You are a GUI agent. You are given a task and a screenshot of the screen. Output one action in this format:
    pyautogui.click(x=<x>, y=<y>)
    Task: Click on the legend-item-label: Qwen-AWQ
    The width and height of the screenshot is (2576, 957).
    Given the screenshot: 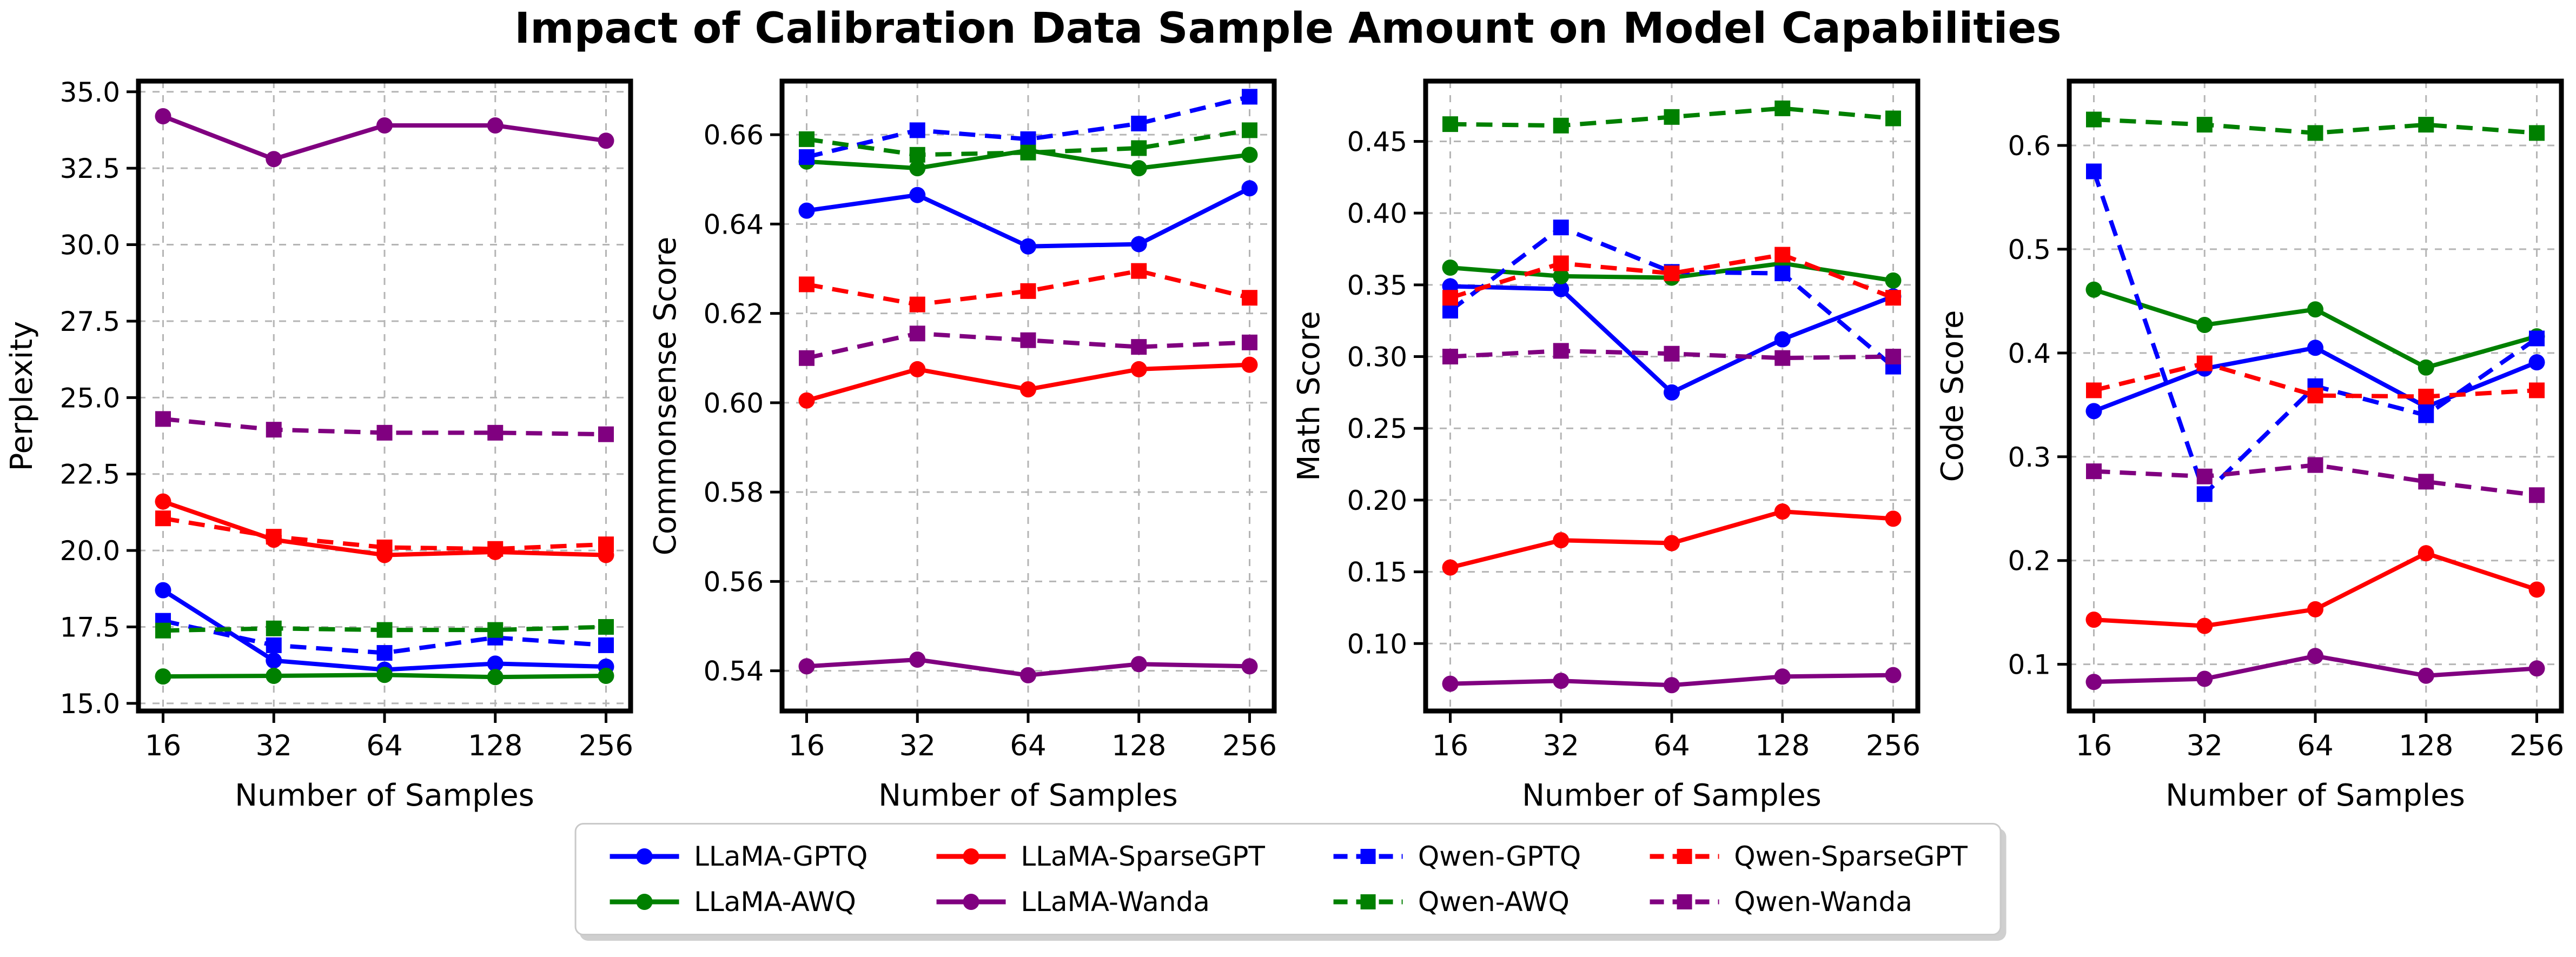 What is the action you would take?
    pyautogui.click(x=1494, y=902)
    